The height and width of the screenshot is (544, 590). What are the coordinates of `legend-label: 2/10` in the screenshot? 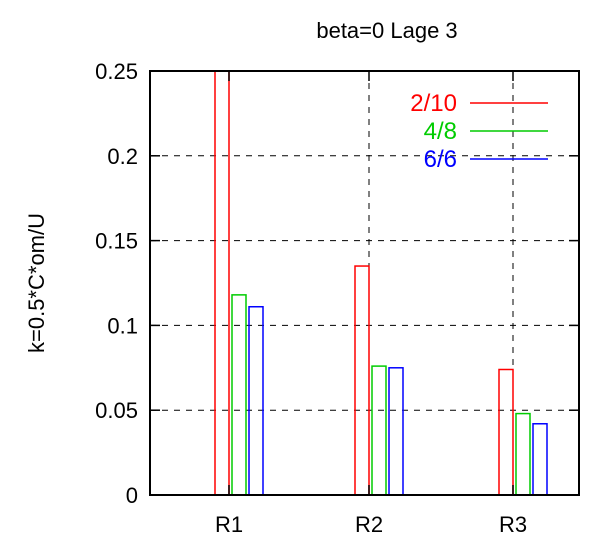 It's located at (433, 103).